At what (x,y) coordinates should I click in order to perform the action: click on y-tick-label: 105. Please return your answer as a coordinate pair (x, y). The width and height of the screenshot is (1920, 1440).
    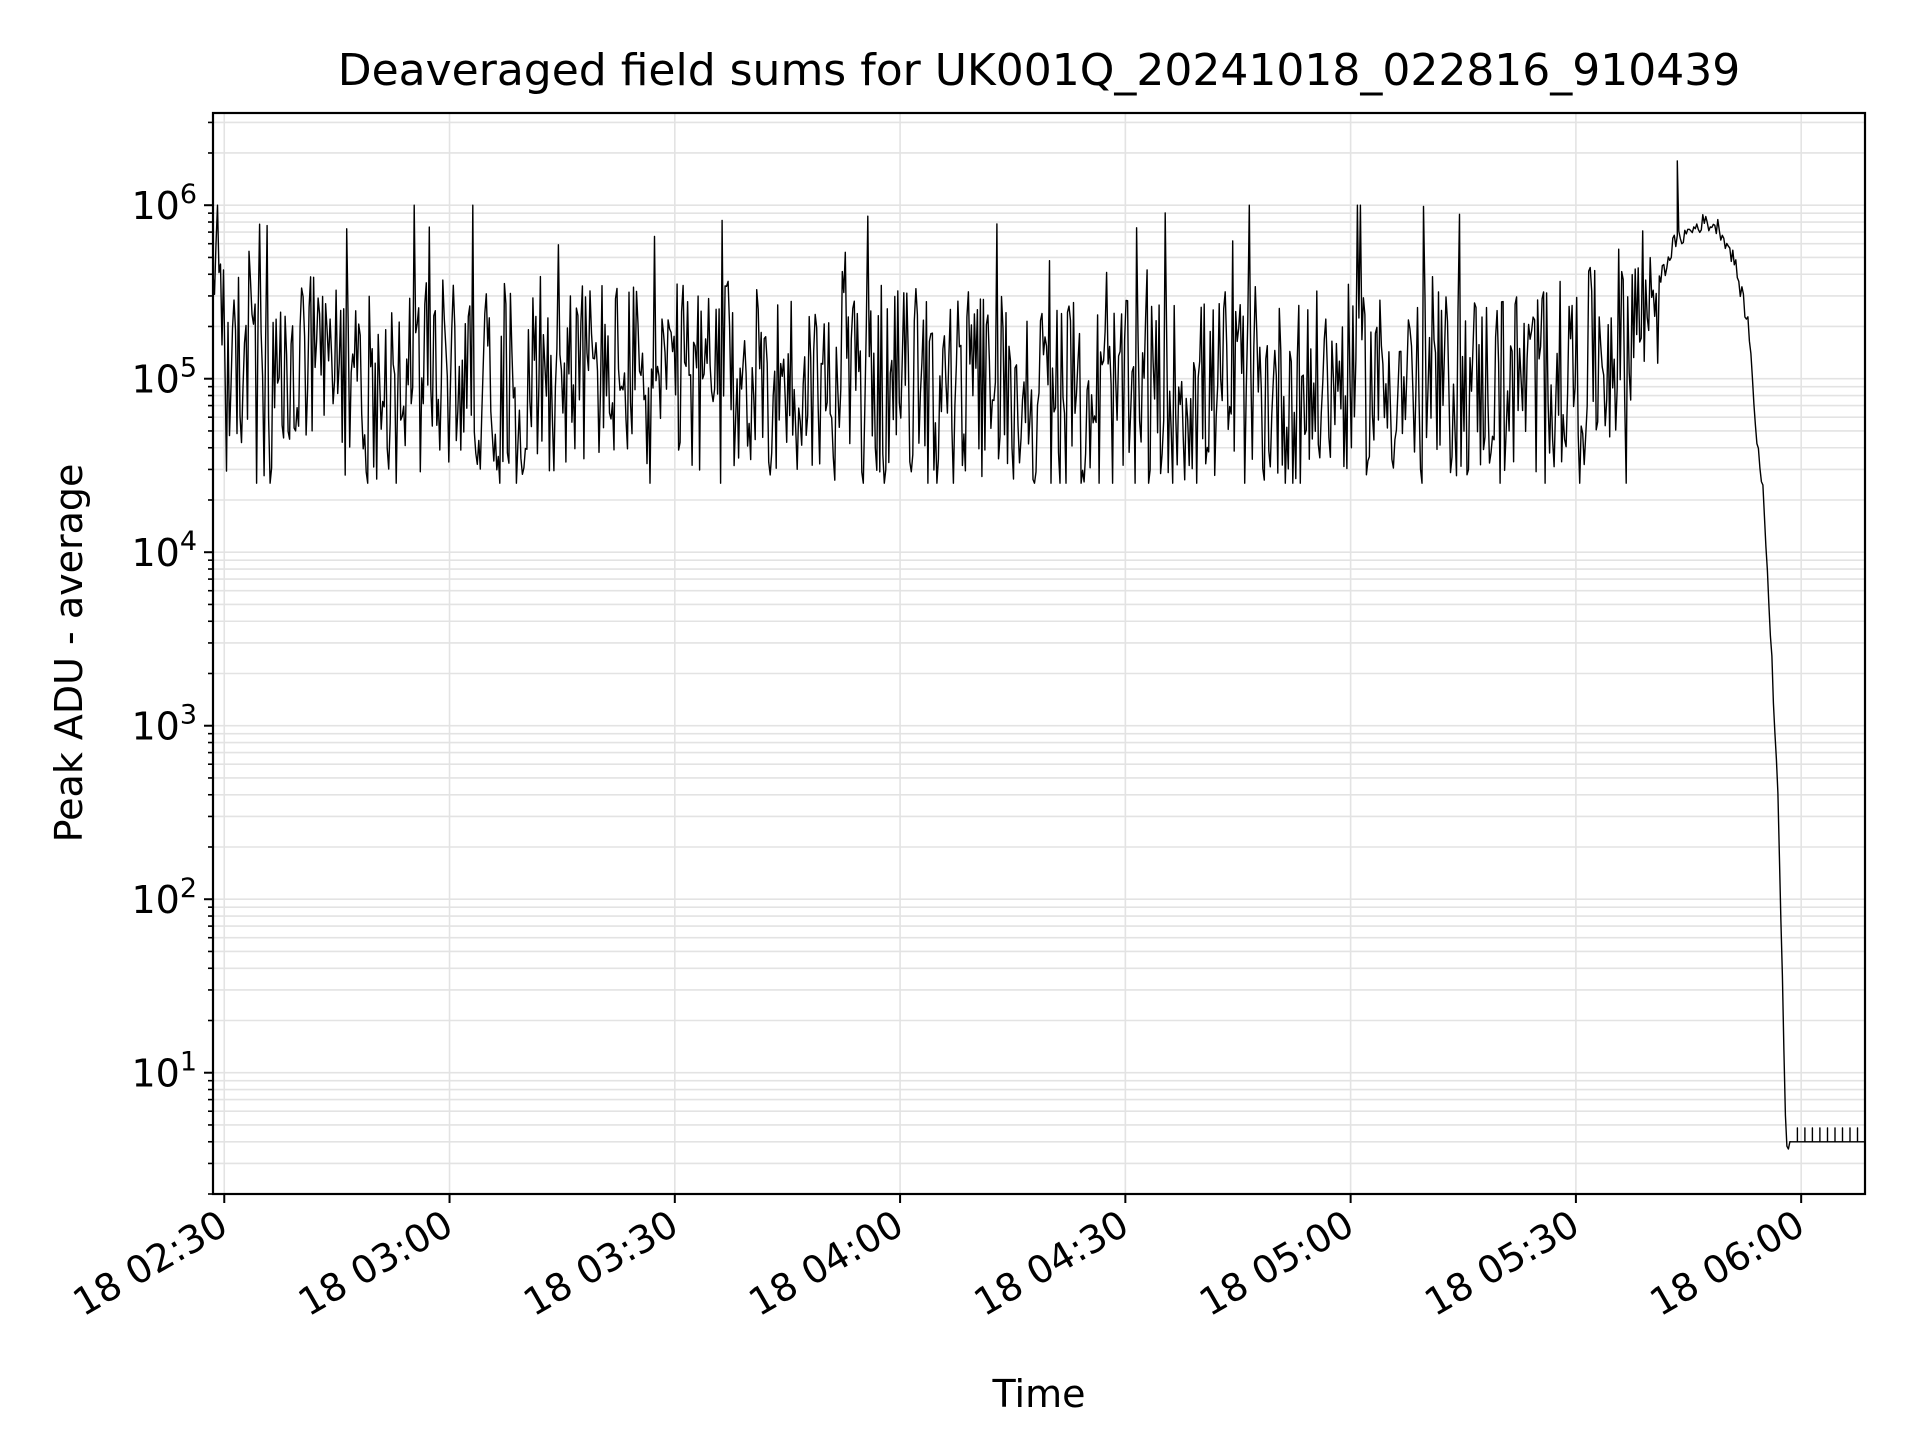
    Looking at the image, I should click on (164, 377).